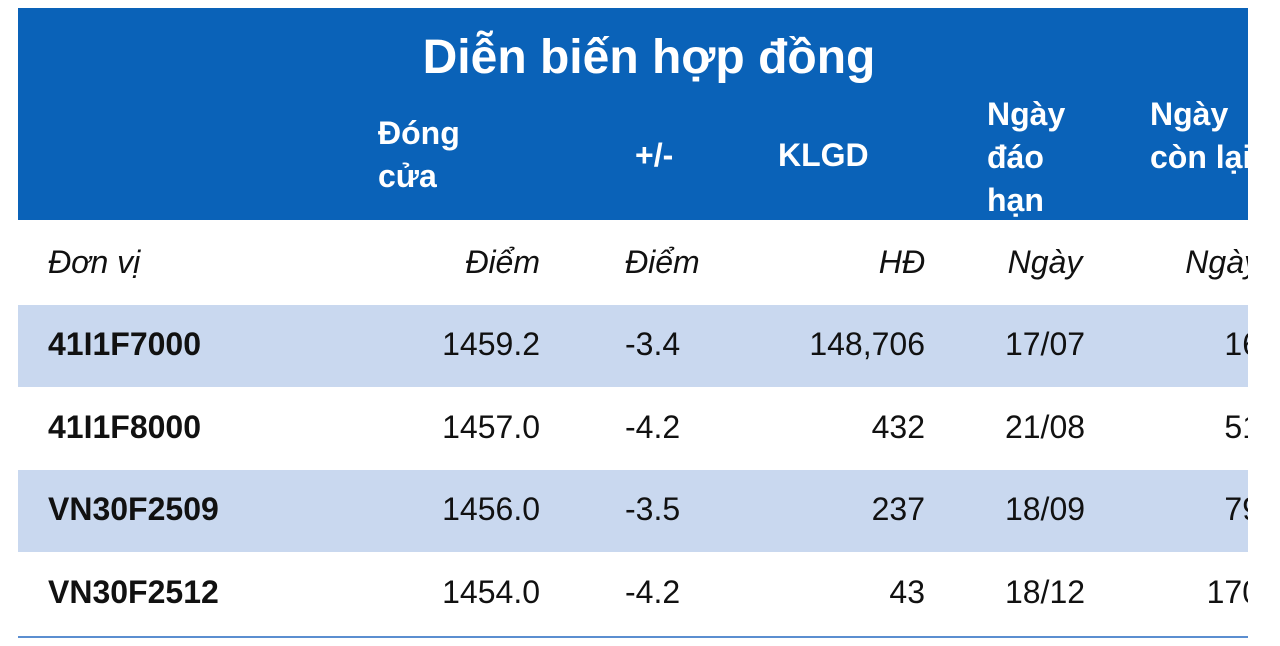 Image resolution: width=1280 pixels, height=646 pixels. Describe the element at coordinates (653, 509) in the screenshot. I see `data-cell: -3.5` at that location.